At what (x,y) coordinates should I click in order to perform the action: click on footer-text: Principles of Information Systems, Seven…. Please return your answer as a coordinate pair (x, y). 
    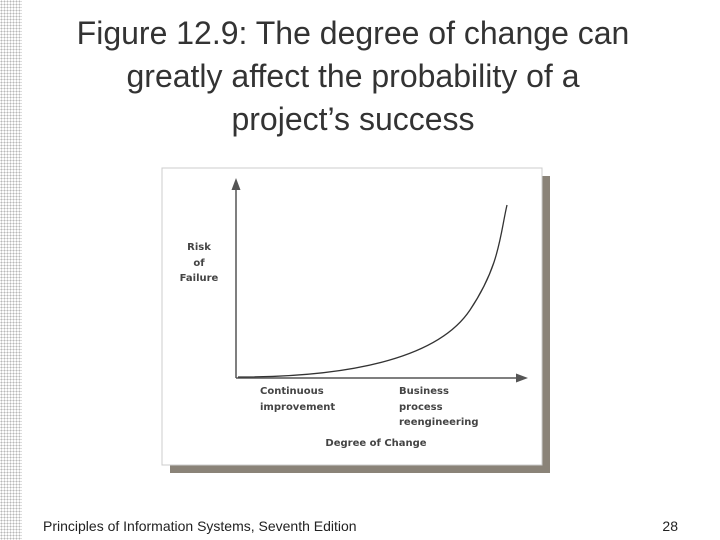
    Looking at the image, I should click on (200, 526).